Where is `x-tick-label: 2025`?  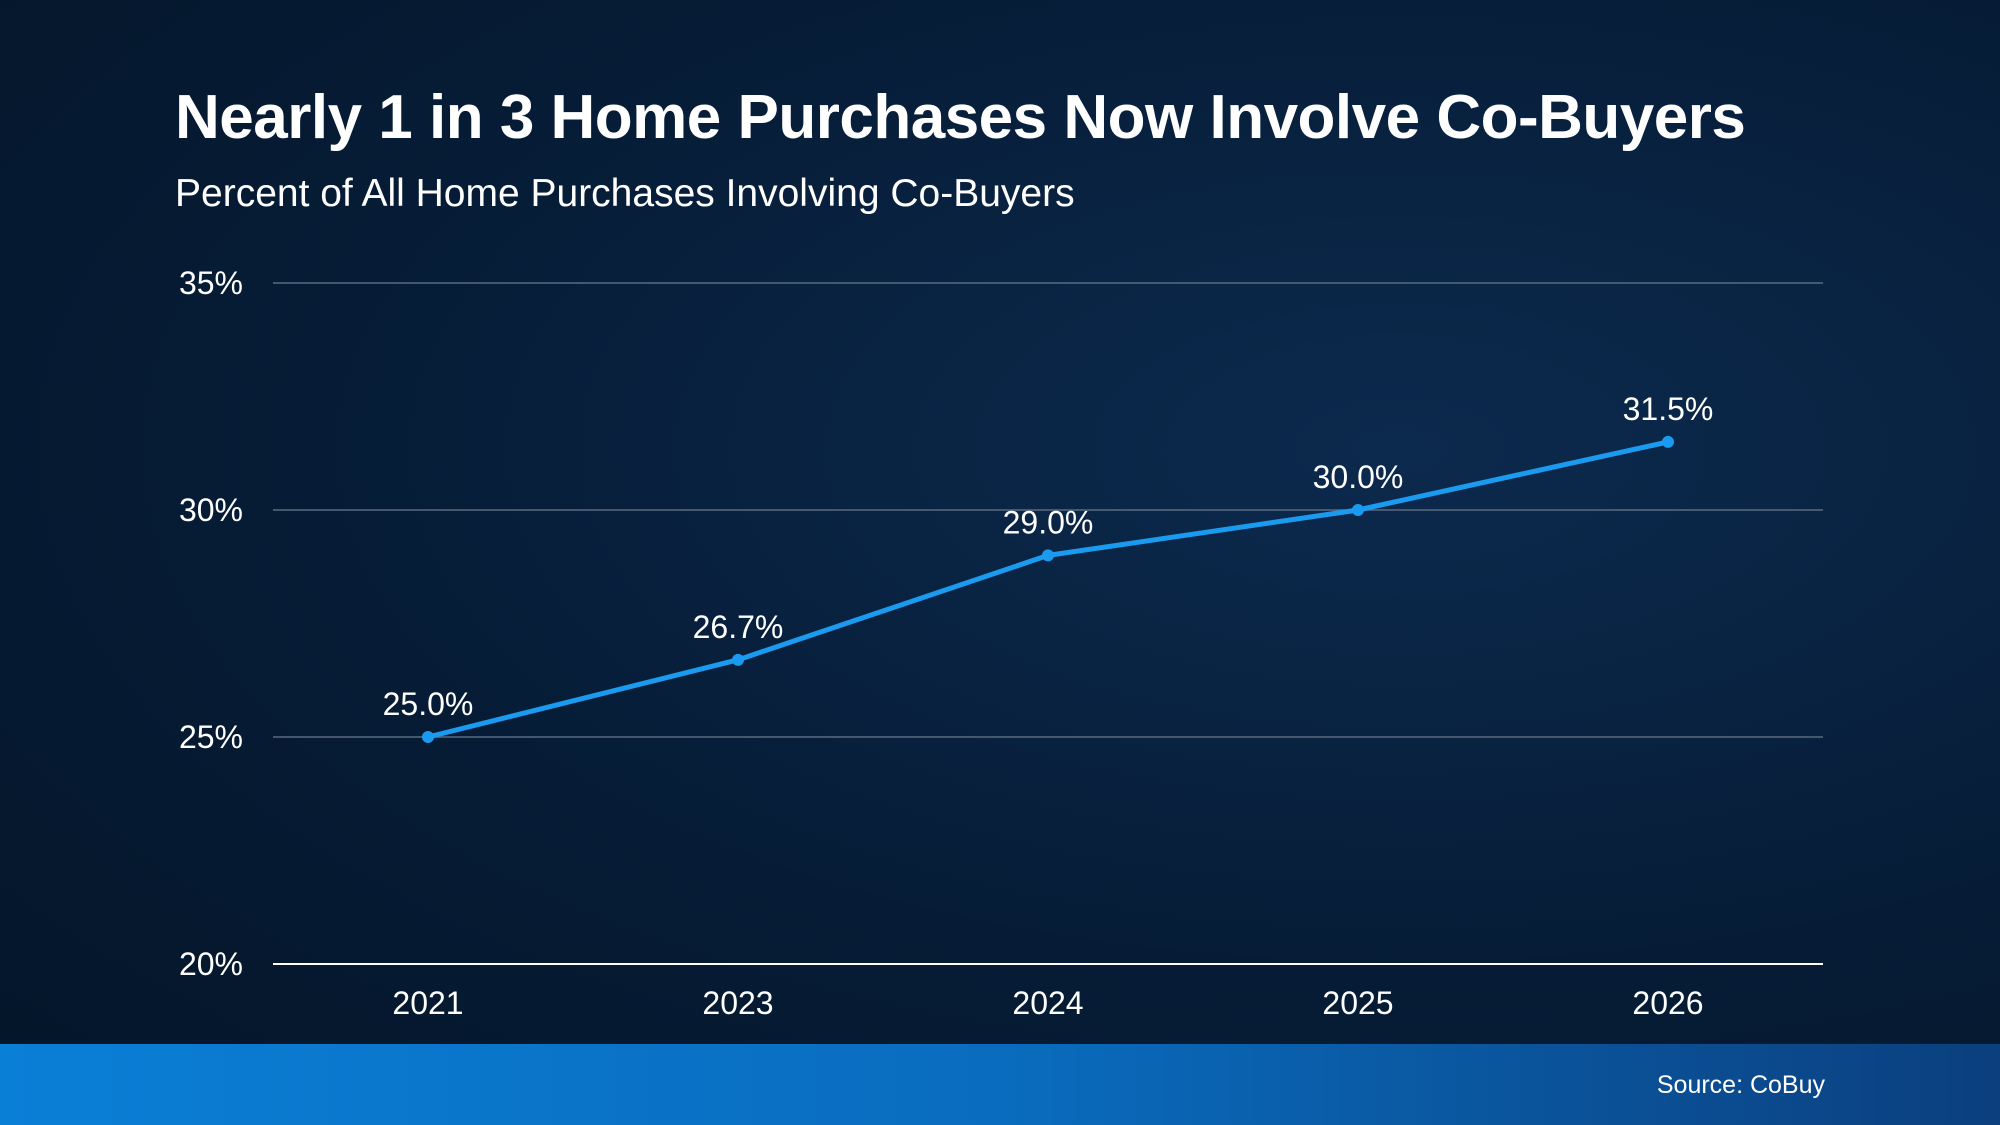
x-tick-label: 2025 is located at coordinates (1357, 1003).